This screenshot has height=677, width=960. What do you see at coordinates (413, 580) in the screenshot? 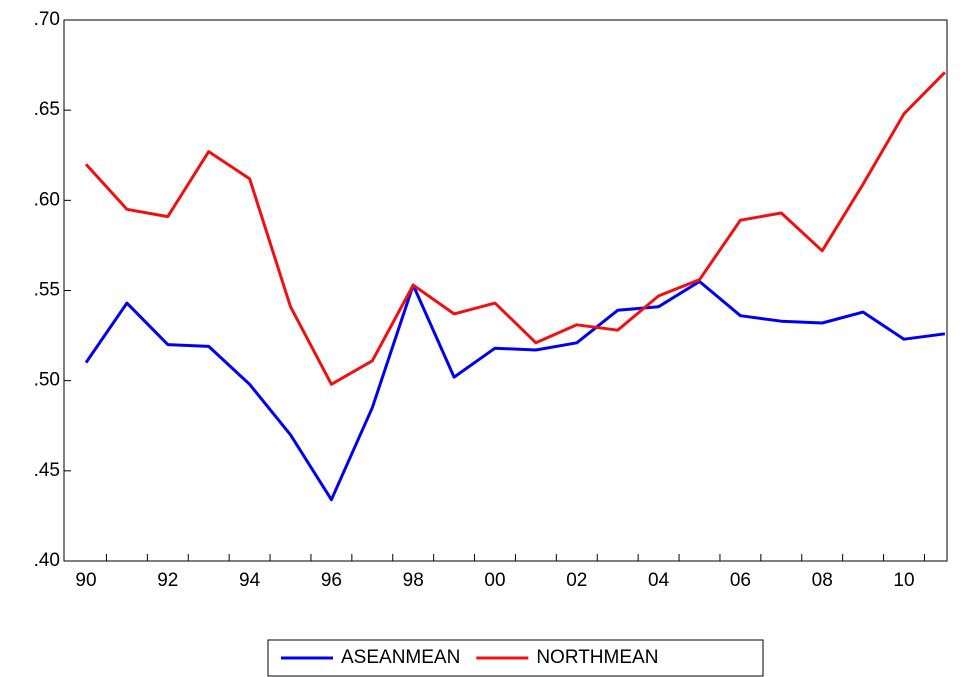
I see `x-tick-label: 98` at bounding box center [413, 580].